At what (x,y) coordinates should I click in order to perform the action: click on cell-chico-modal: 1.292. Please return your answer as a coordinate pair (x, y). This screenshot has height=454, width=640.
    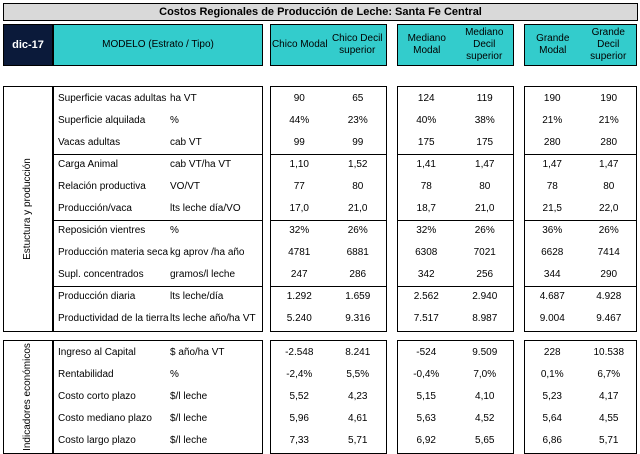
    Looking at the image, I should click on (299, 296).